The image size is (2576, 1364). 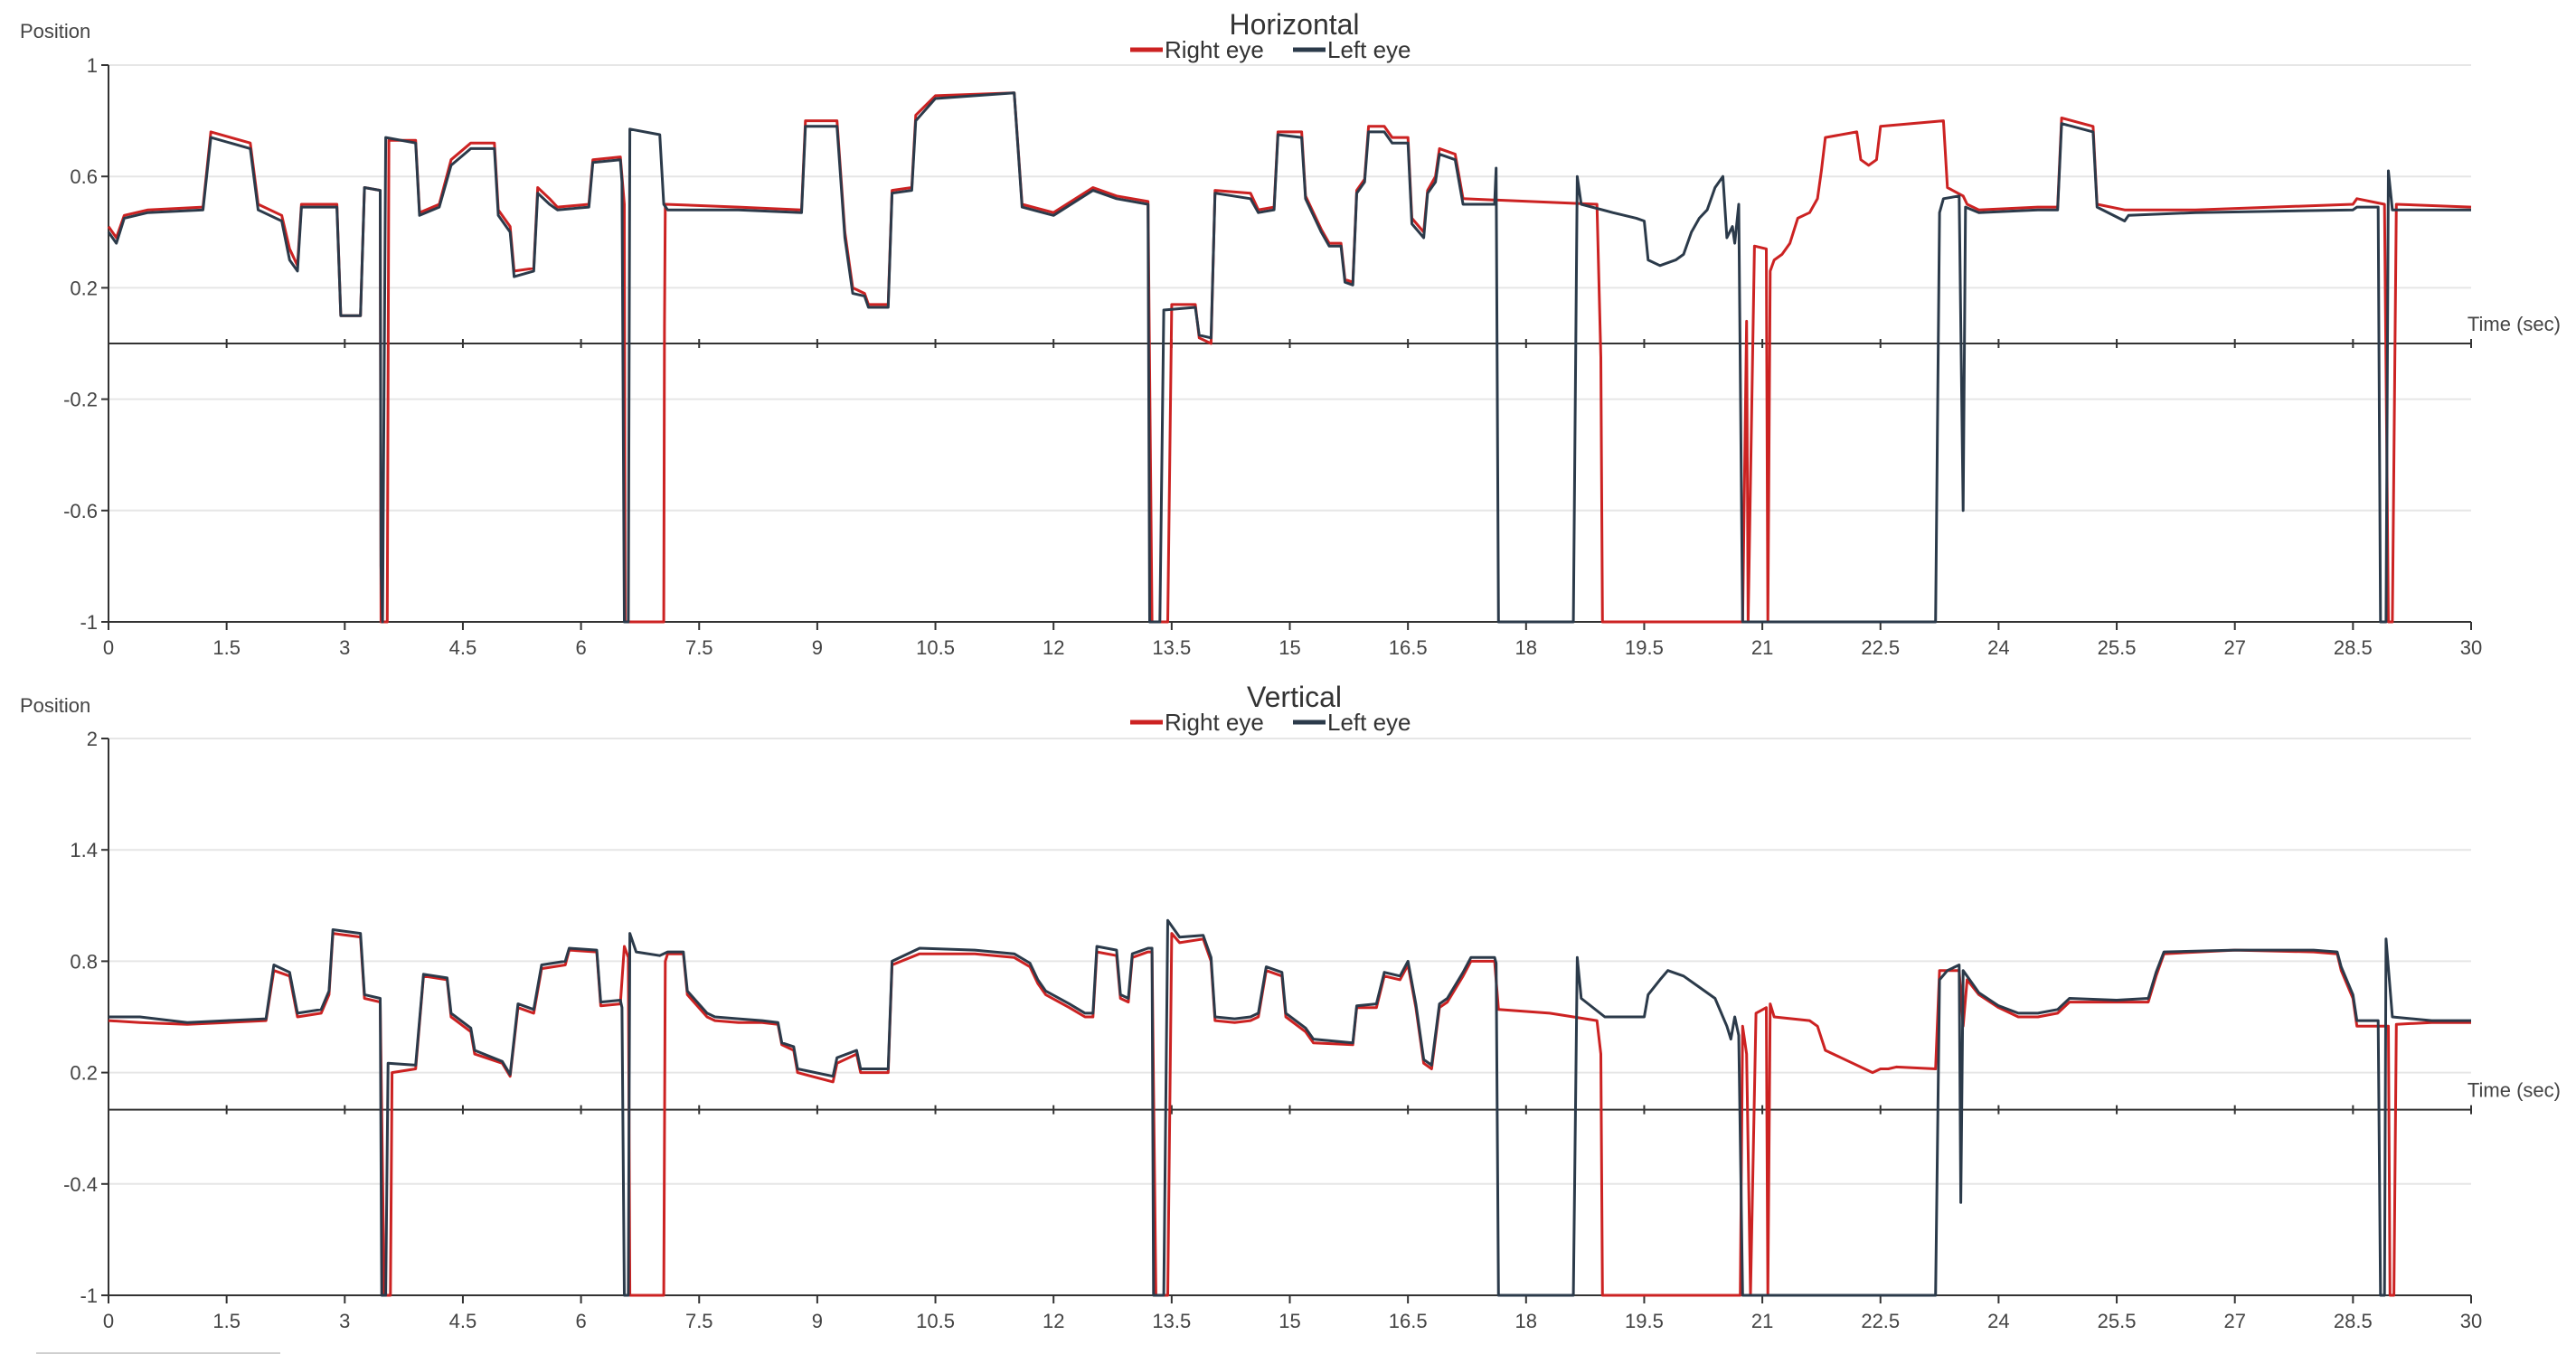 What do you see at coordinates (84, 850) in the screenshot?
I see `y-tick-label: 1.4` at bounding box center [84, 850].